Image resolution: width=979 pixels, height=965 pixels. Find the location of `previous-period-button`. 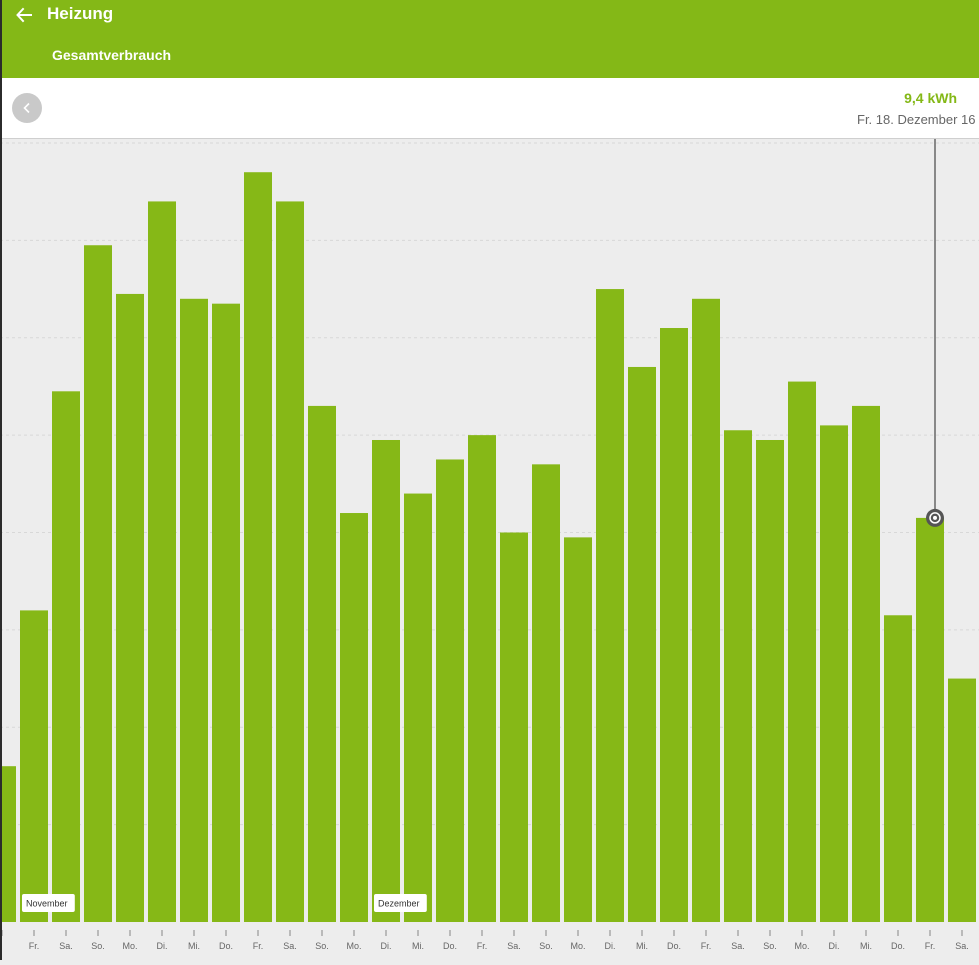

previous-period-button is located at coordinates (27, 108).